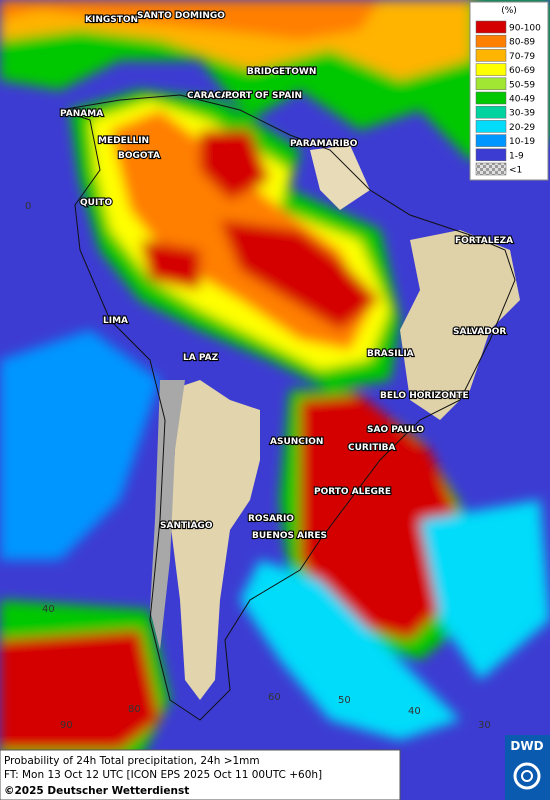  Describe the element at coordinates (522, 85) in the screenshot. I see `legend-label: 50-59` at that location.